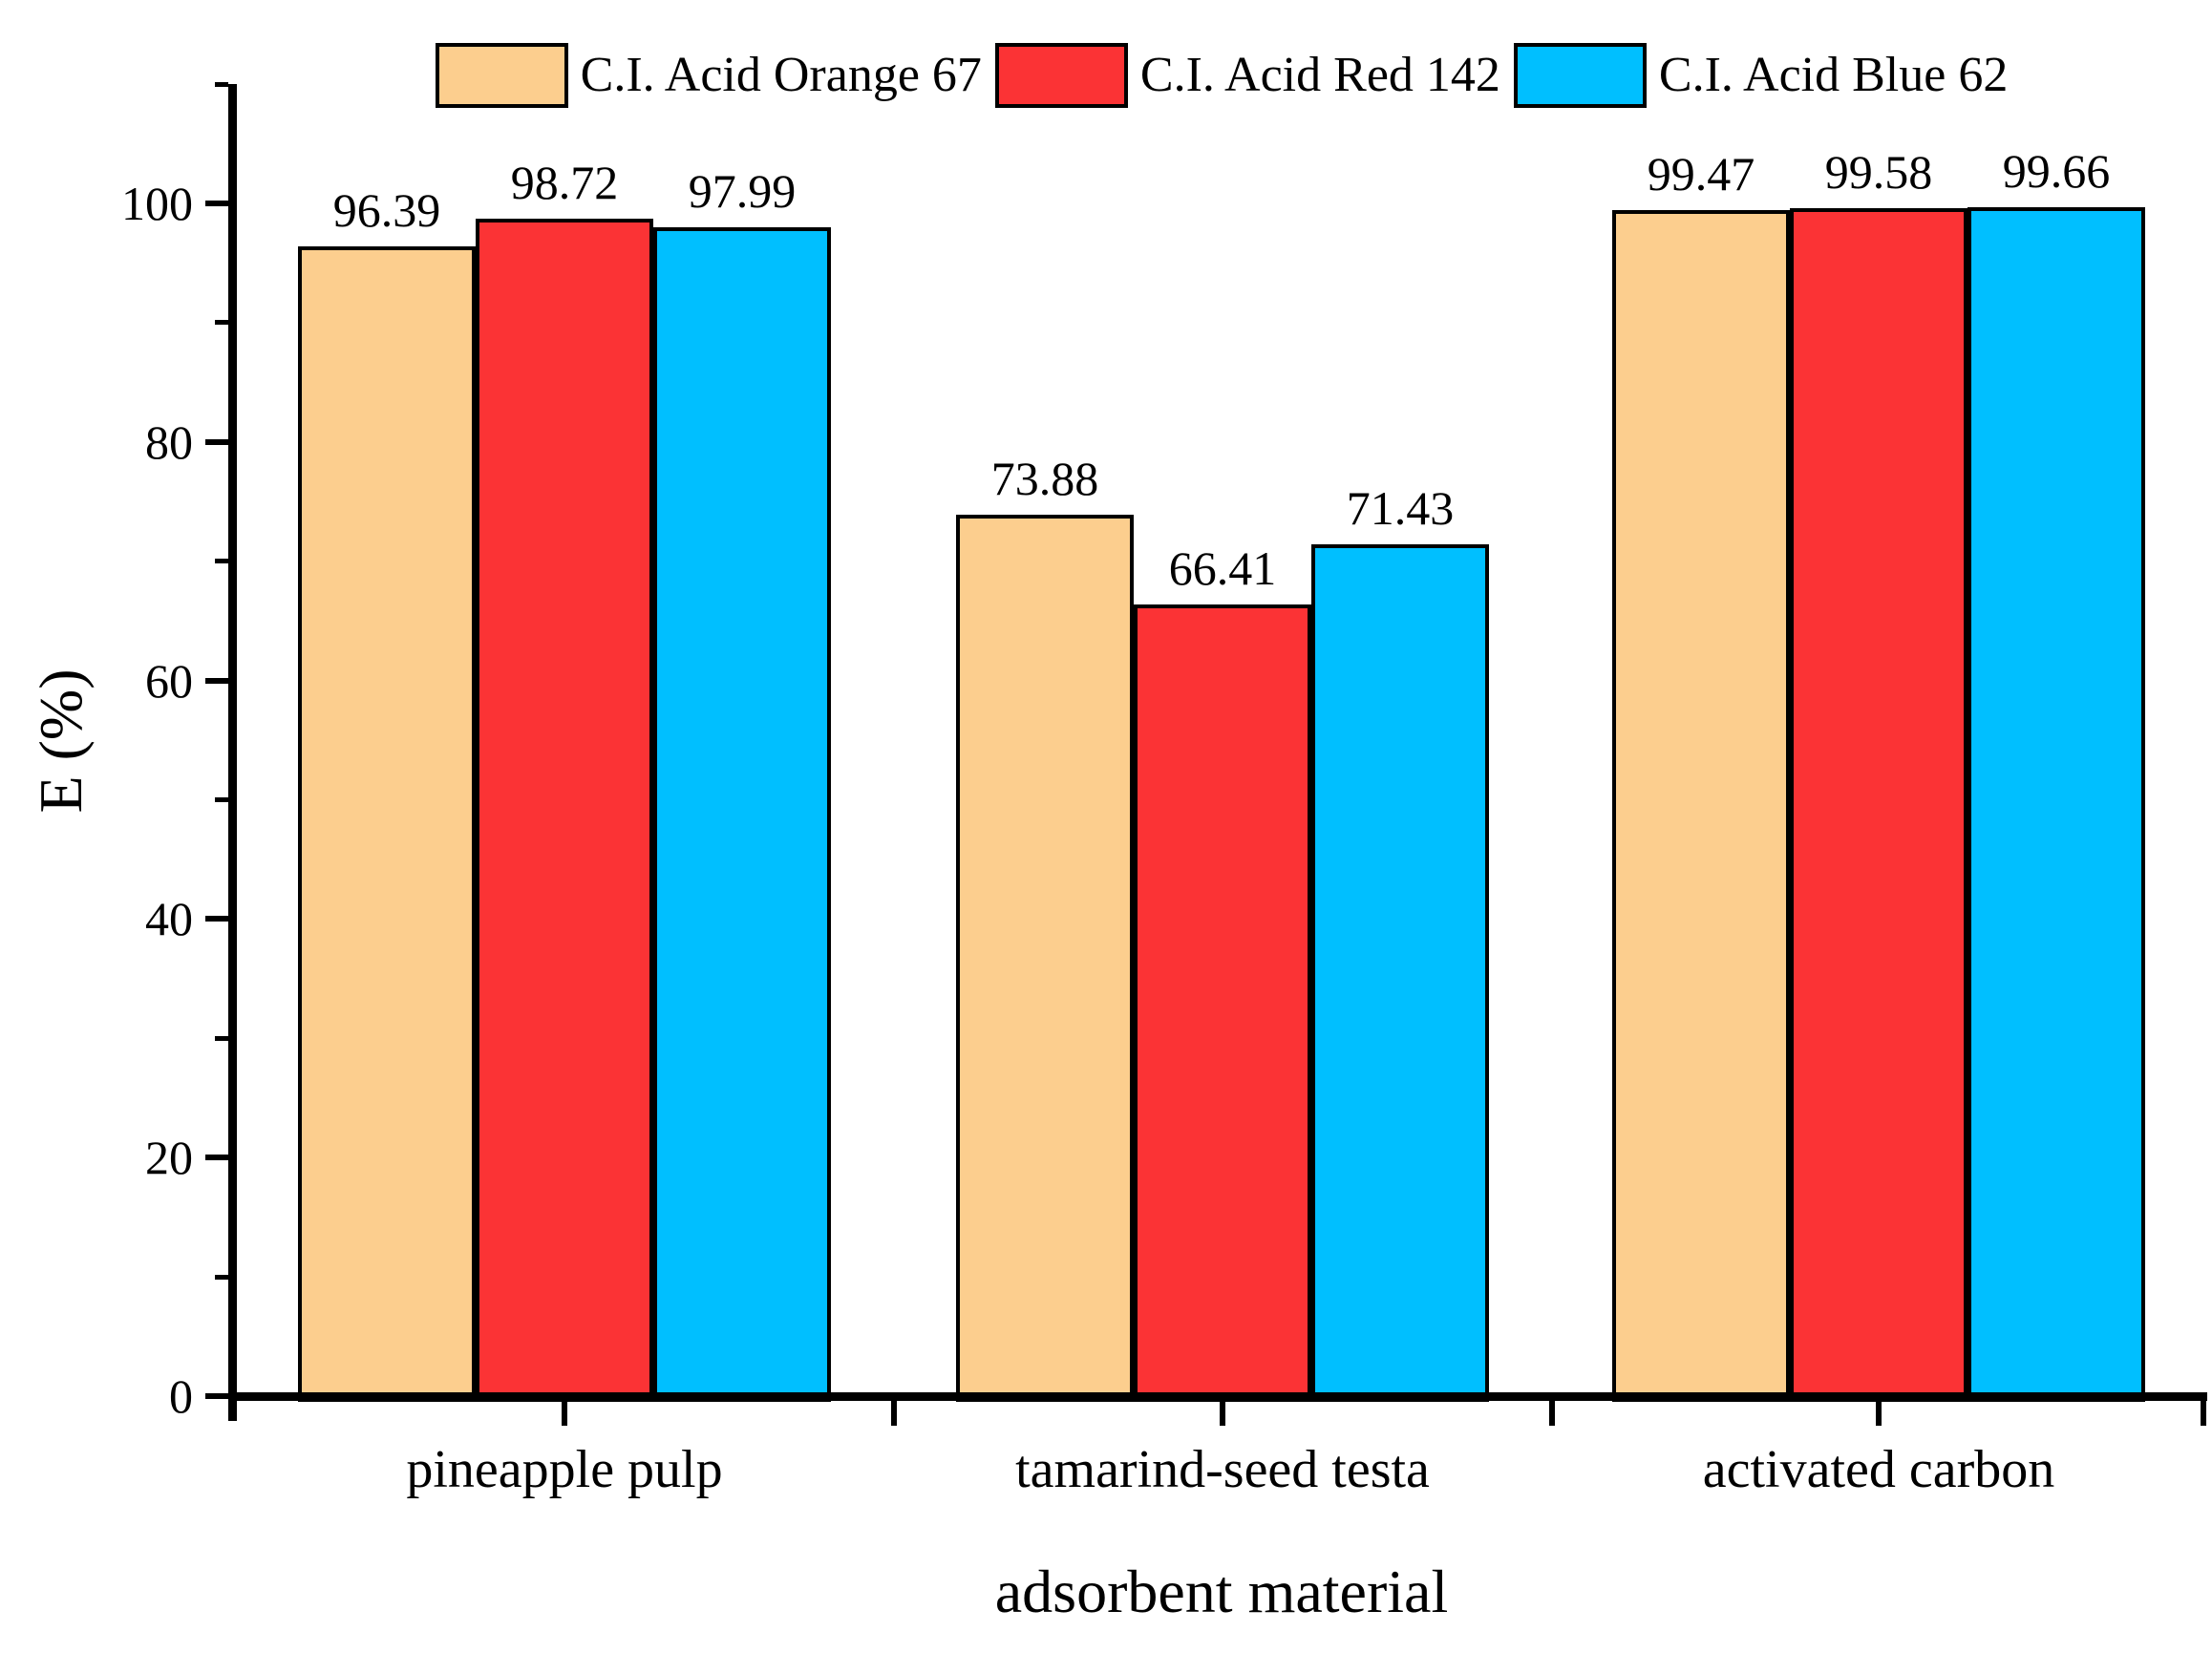 Image resolution: width=2212 pixels, height=1653 pixels. What do you see at coordinates (181, 1396) in the screenshot?
I see `y-tick-label: 0` at bounding box center [181, 1396].